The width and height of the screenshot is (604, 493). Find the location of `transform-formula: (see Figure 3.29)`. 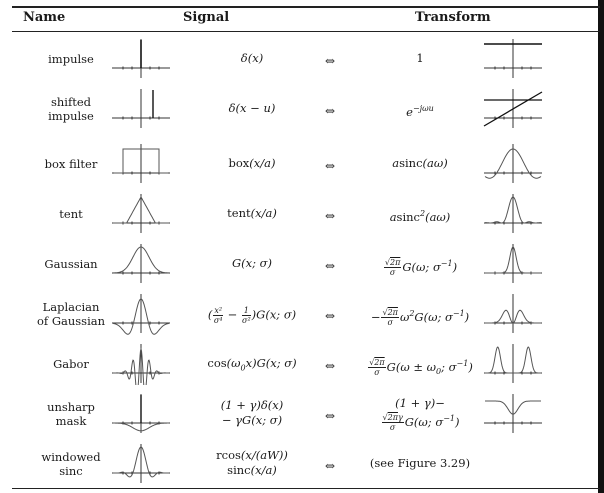

transform-formula: (see Figure 3.29) is located at coordinates (420, 463).